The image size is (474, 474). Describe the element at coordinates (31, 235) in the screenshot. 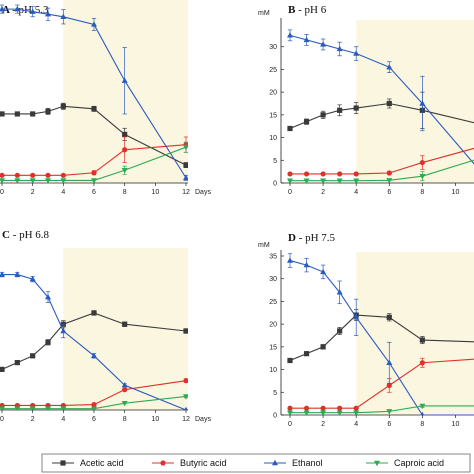

I see `panel-title-text: - pH 6.8` at that location.